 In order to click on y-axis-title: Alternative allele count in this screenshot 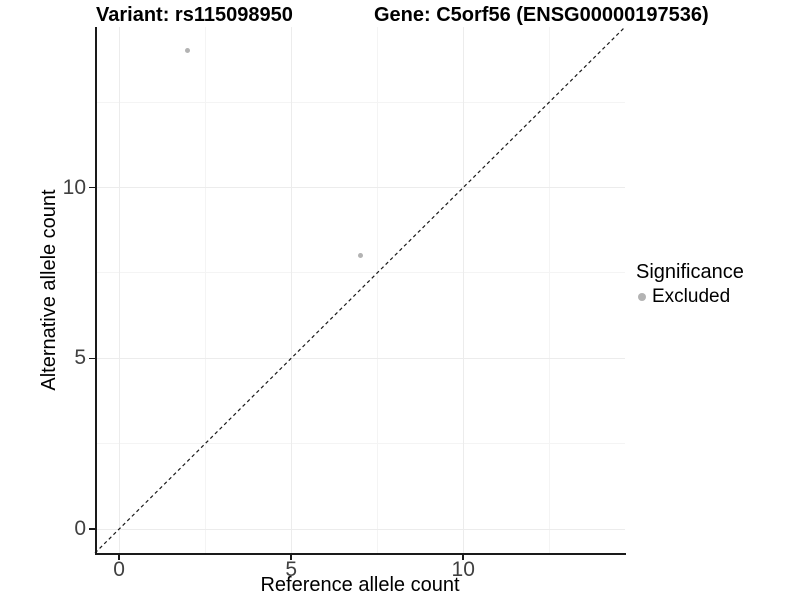, I will do `click(49, 290)`.